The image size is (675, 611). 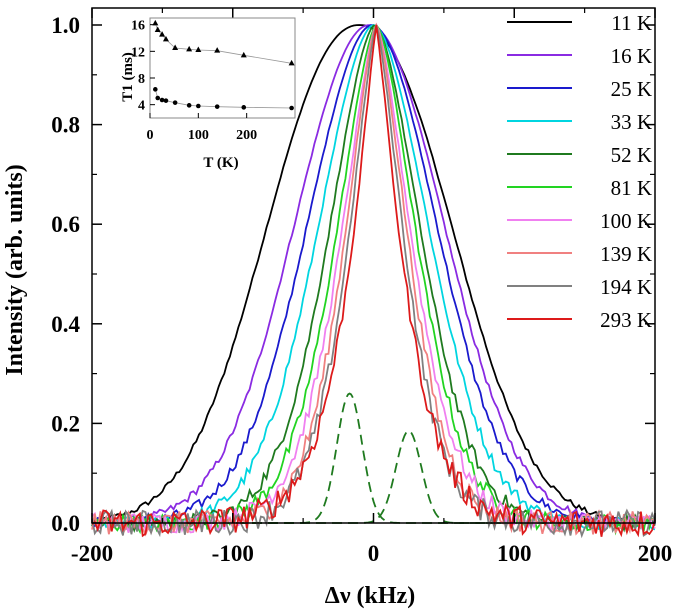 I want to click on inset-y-tick-label: 12, so click(x=138, y=52).